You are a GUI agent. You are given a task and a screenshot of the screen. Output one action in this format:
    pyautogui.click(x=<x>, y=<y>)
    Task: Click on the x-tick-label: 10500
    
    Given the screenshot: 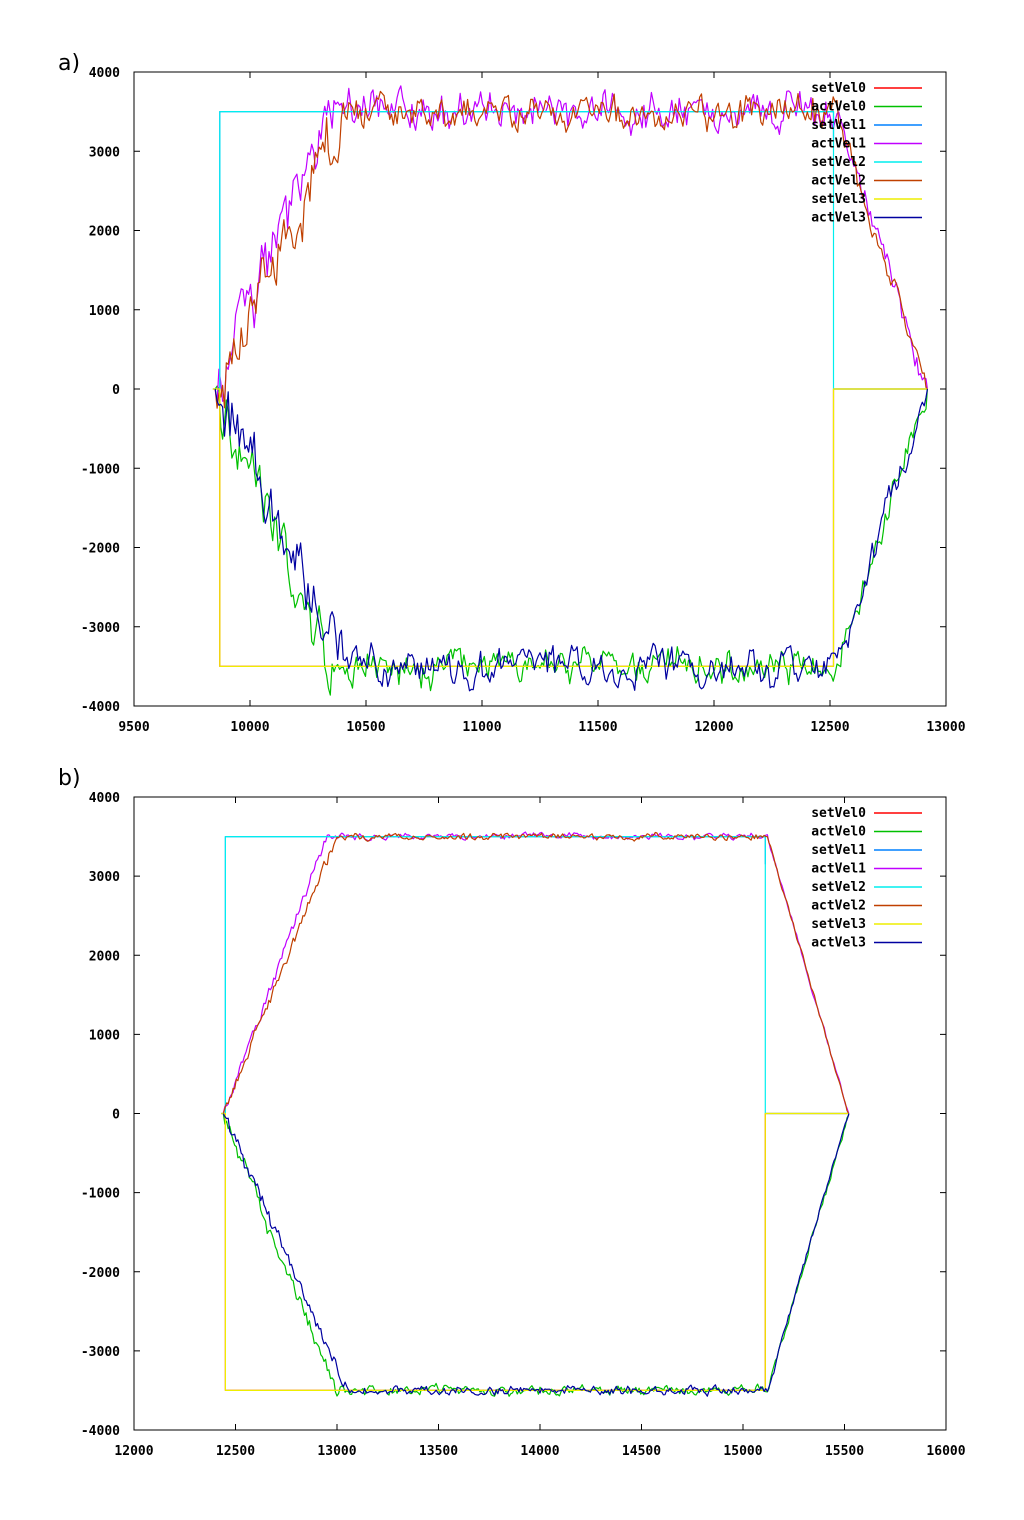 What is the action you would take?
    pyautogui.click(x=365, y=727)
    